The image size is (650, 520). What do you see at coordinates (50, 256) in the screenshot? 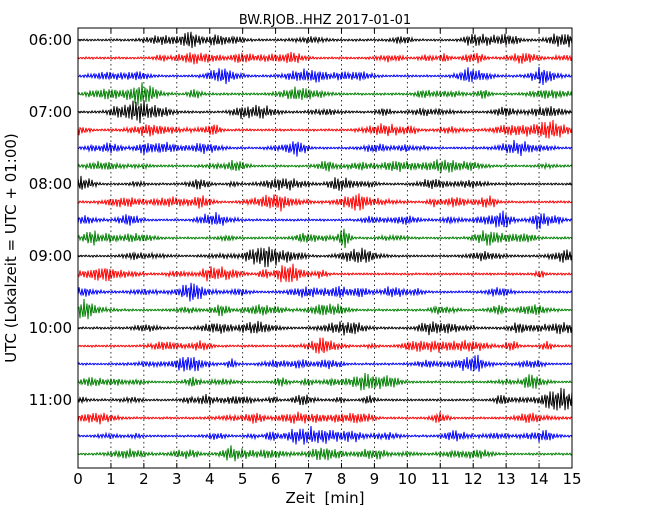
I see `y-tick-label: 09:00` at bounding box center [50, 256].